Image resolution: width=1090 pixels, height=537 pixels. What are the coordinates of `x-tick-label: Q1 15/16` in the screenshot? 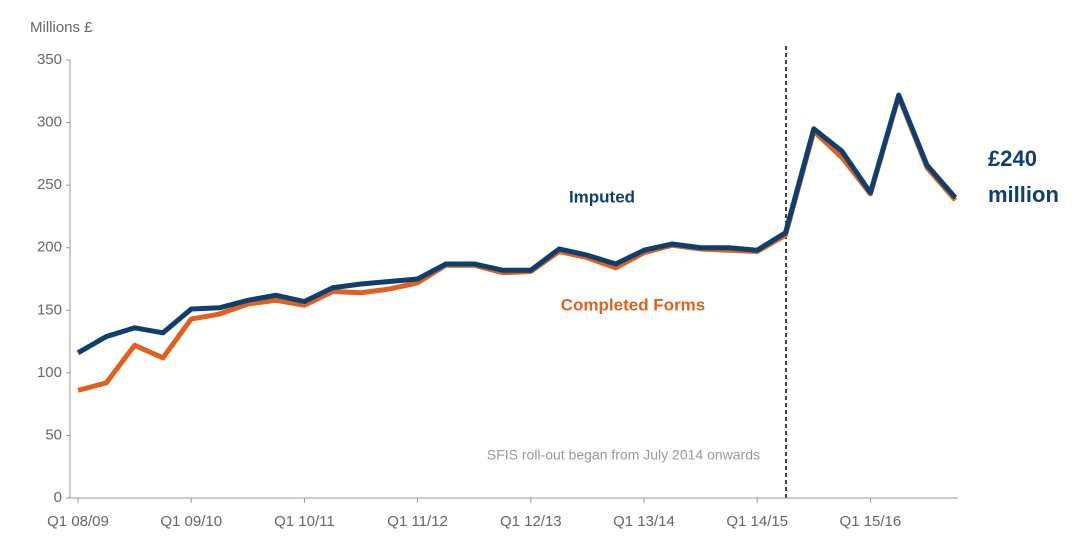 It's located at (871, 521).